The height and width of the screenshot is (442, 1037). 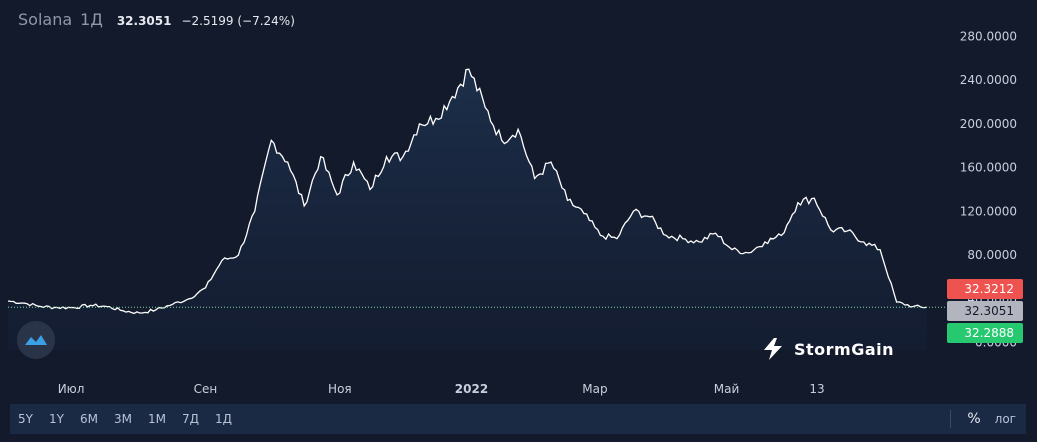 I want to click on percent-scale-toggle: %, so click(x=974, y=419).